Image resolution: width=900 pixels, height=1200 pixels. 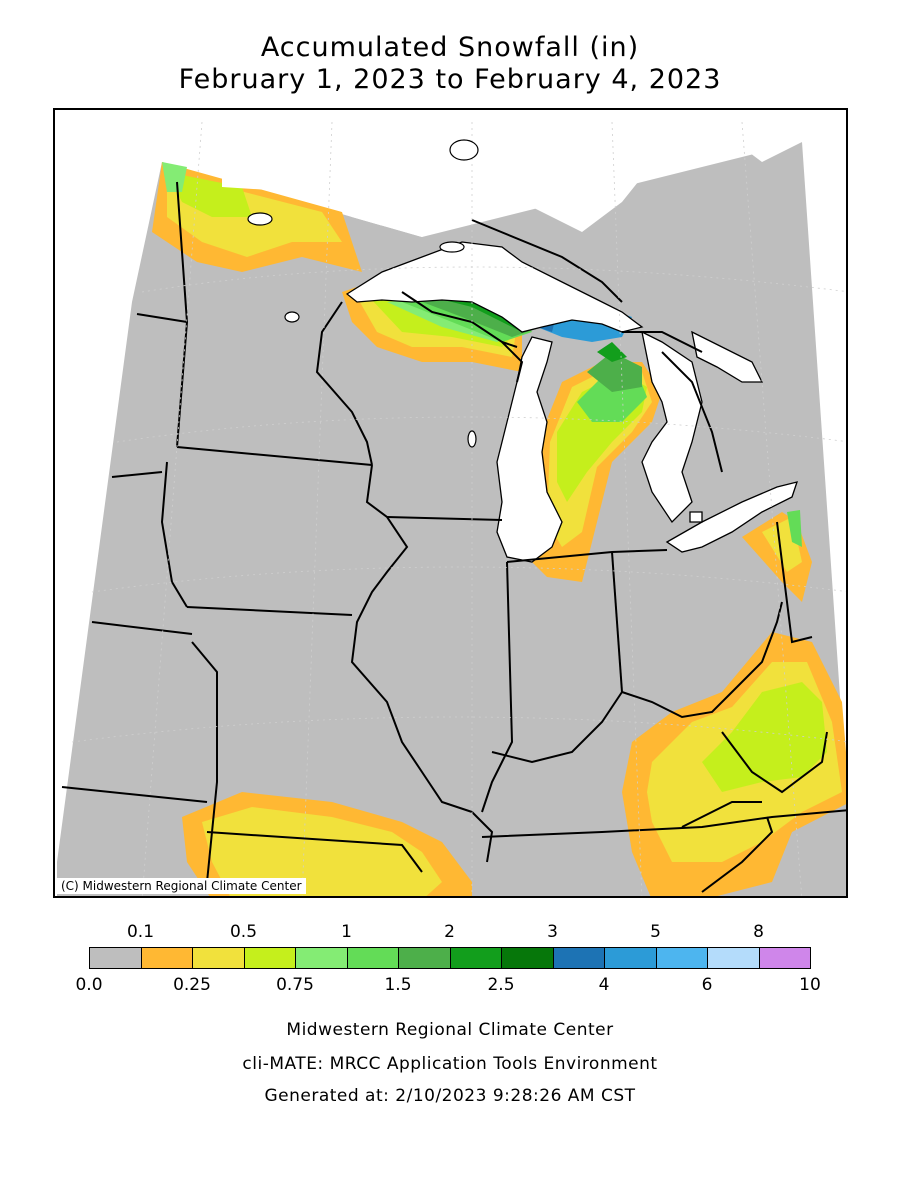 I want to click on georgian-bay, so click(x=727, y=356).